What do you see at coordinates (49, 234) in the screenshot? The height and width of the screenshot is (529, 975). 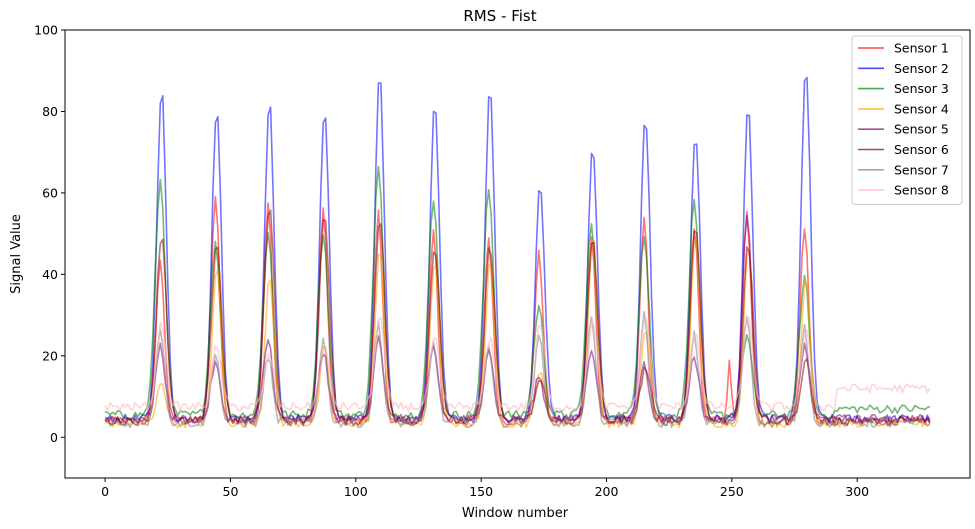 I see `y-axis: 0 20 40 60 80 100` at bounding box center [49, 234].